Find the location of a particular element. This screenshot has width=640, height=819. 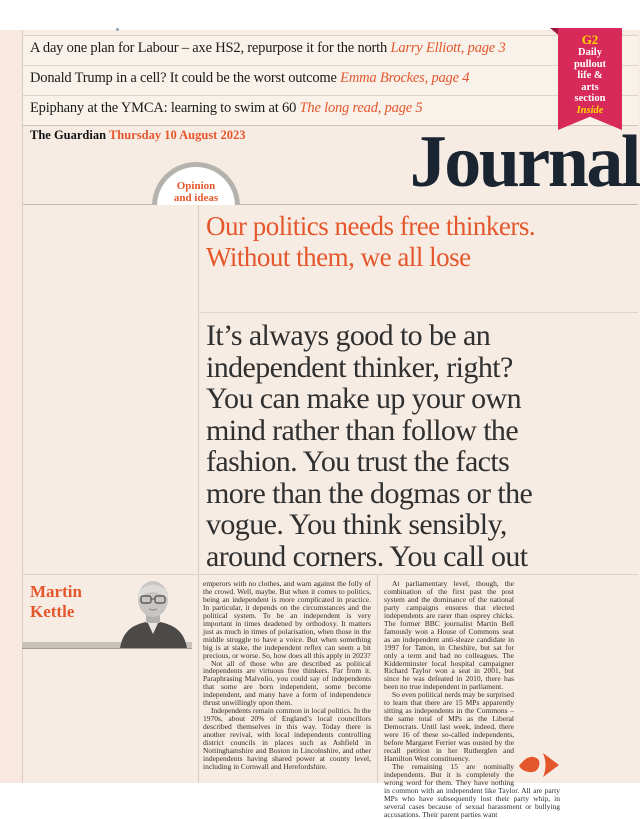

section-badge: Opinion and ideas is located at coordinates (196, 182).